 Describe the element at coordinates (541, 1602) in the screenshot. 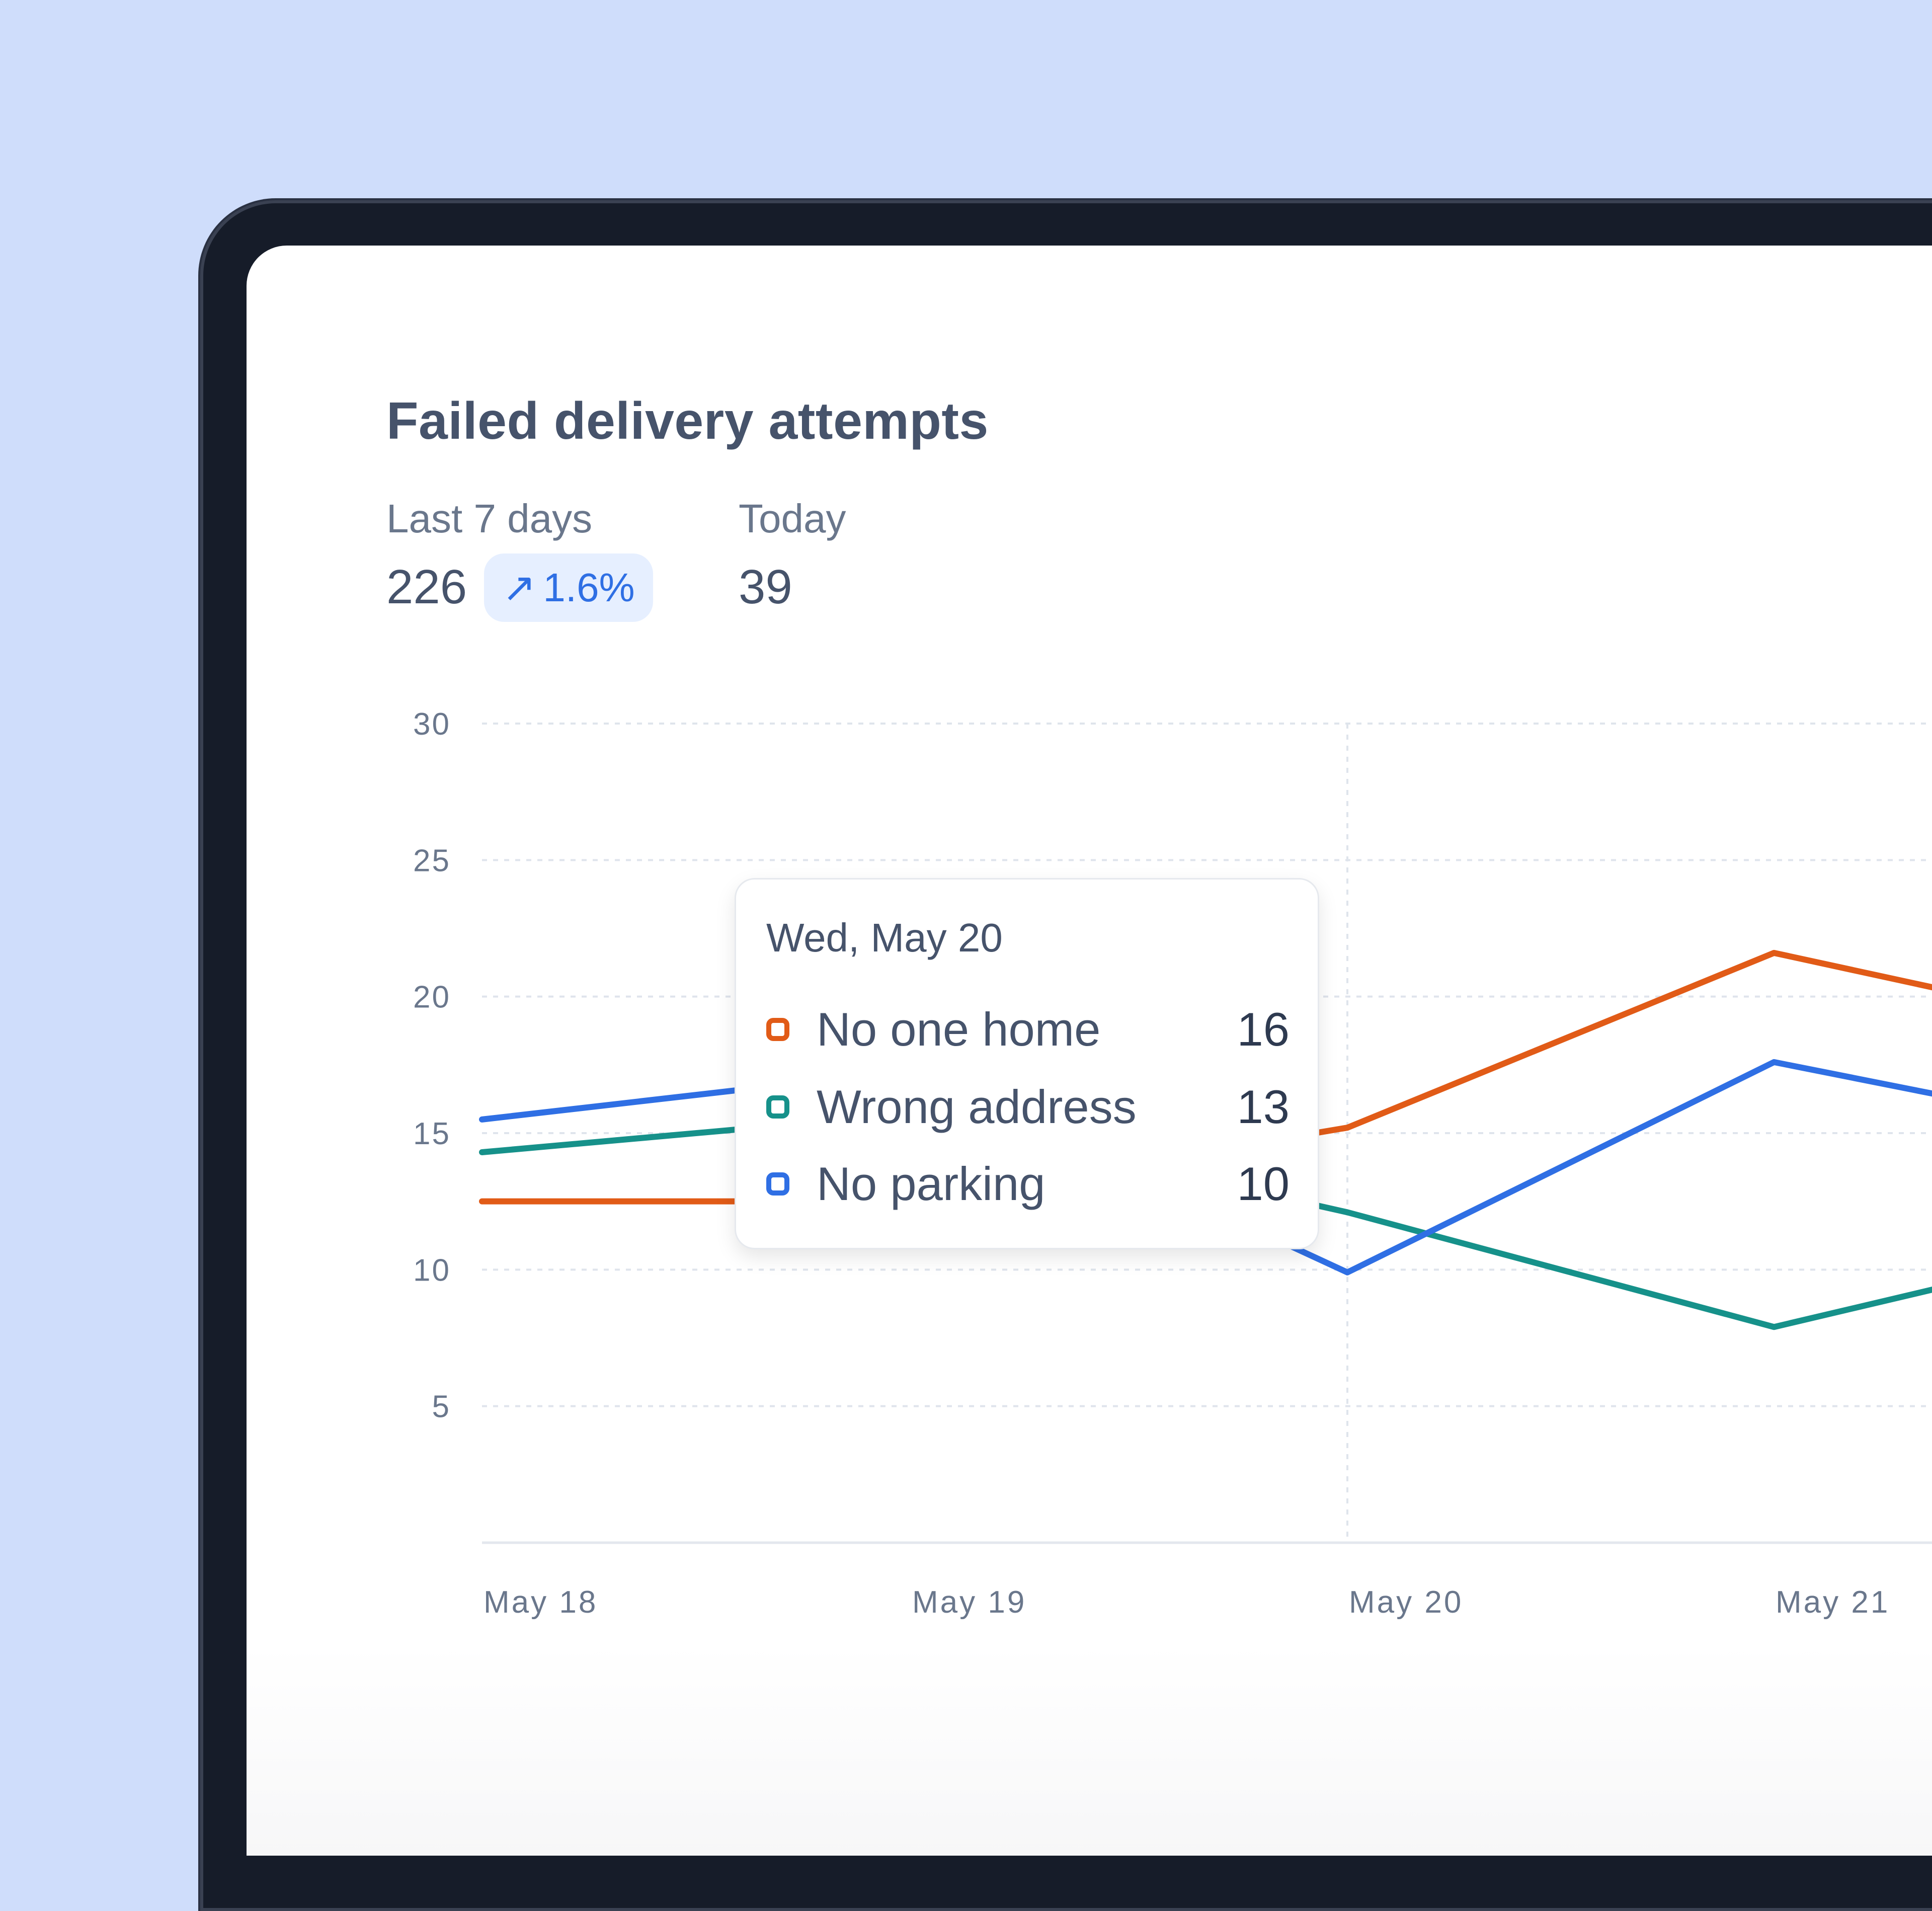

I see `x-tick-label: May 18` at that location.